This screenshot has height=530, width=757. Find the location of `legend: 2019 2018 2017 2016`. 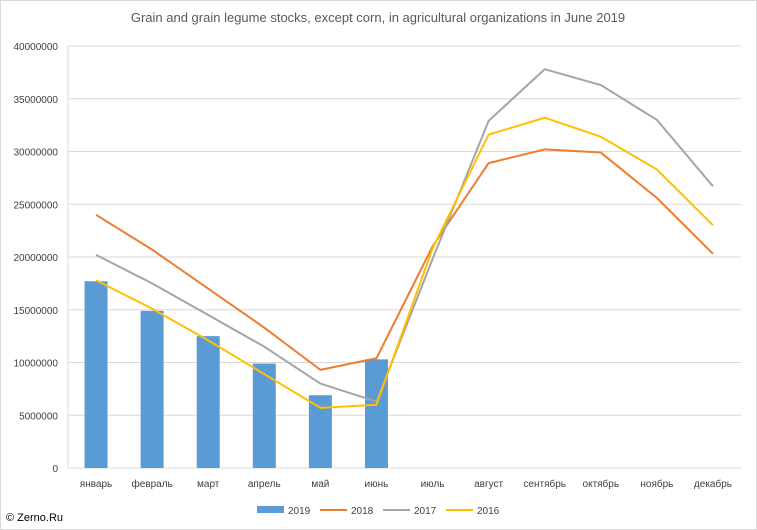

legend: 2019 2018 2017 2016 is located at coordinates (378, 511).